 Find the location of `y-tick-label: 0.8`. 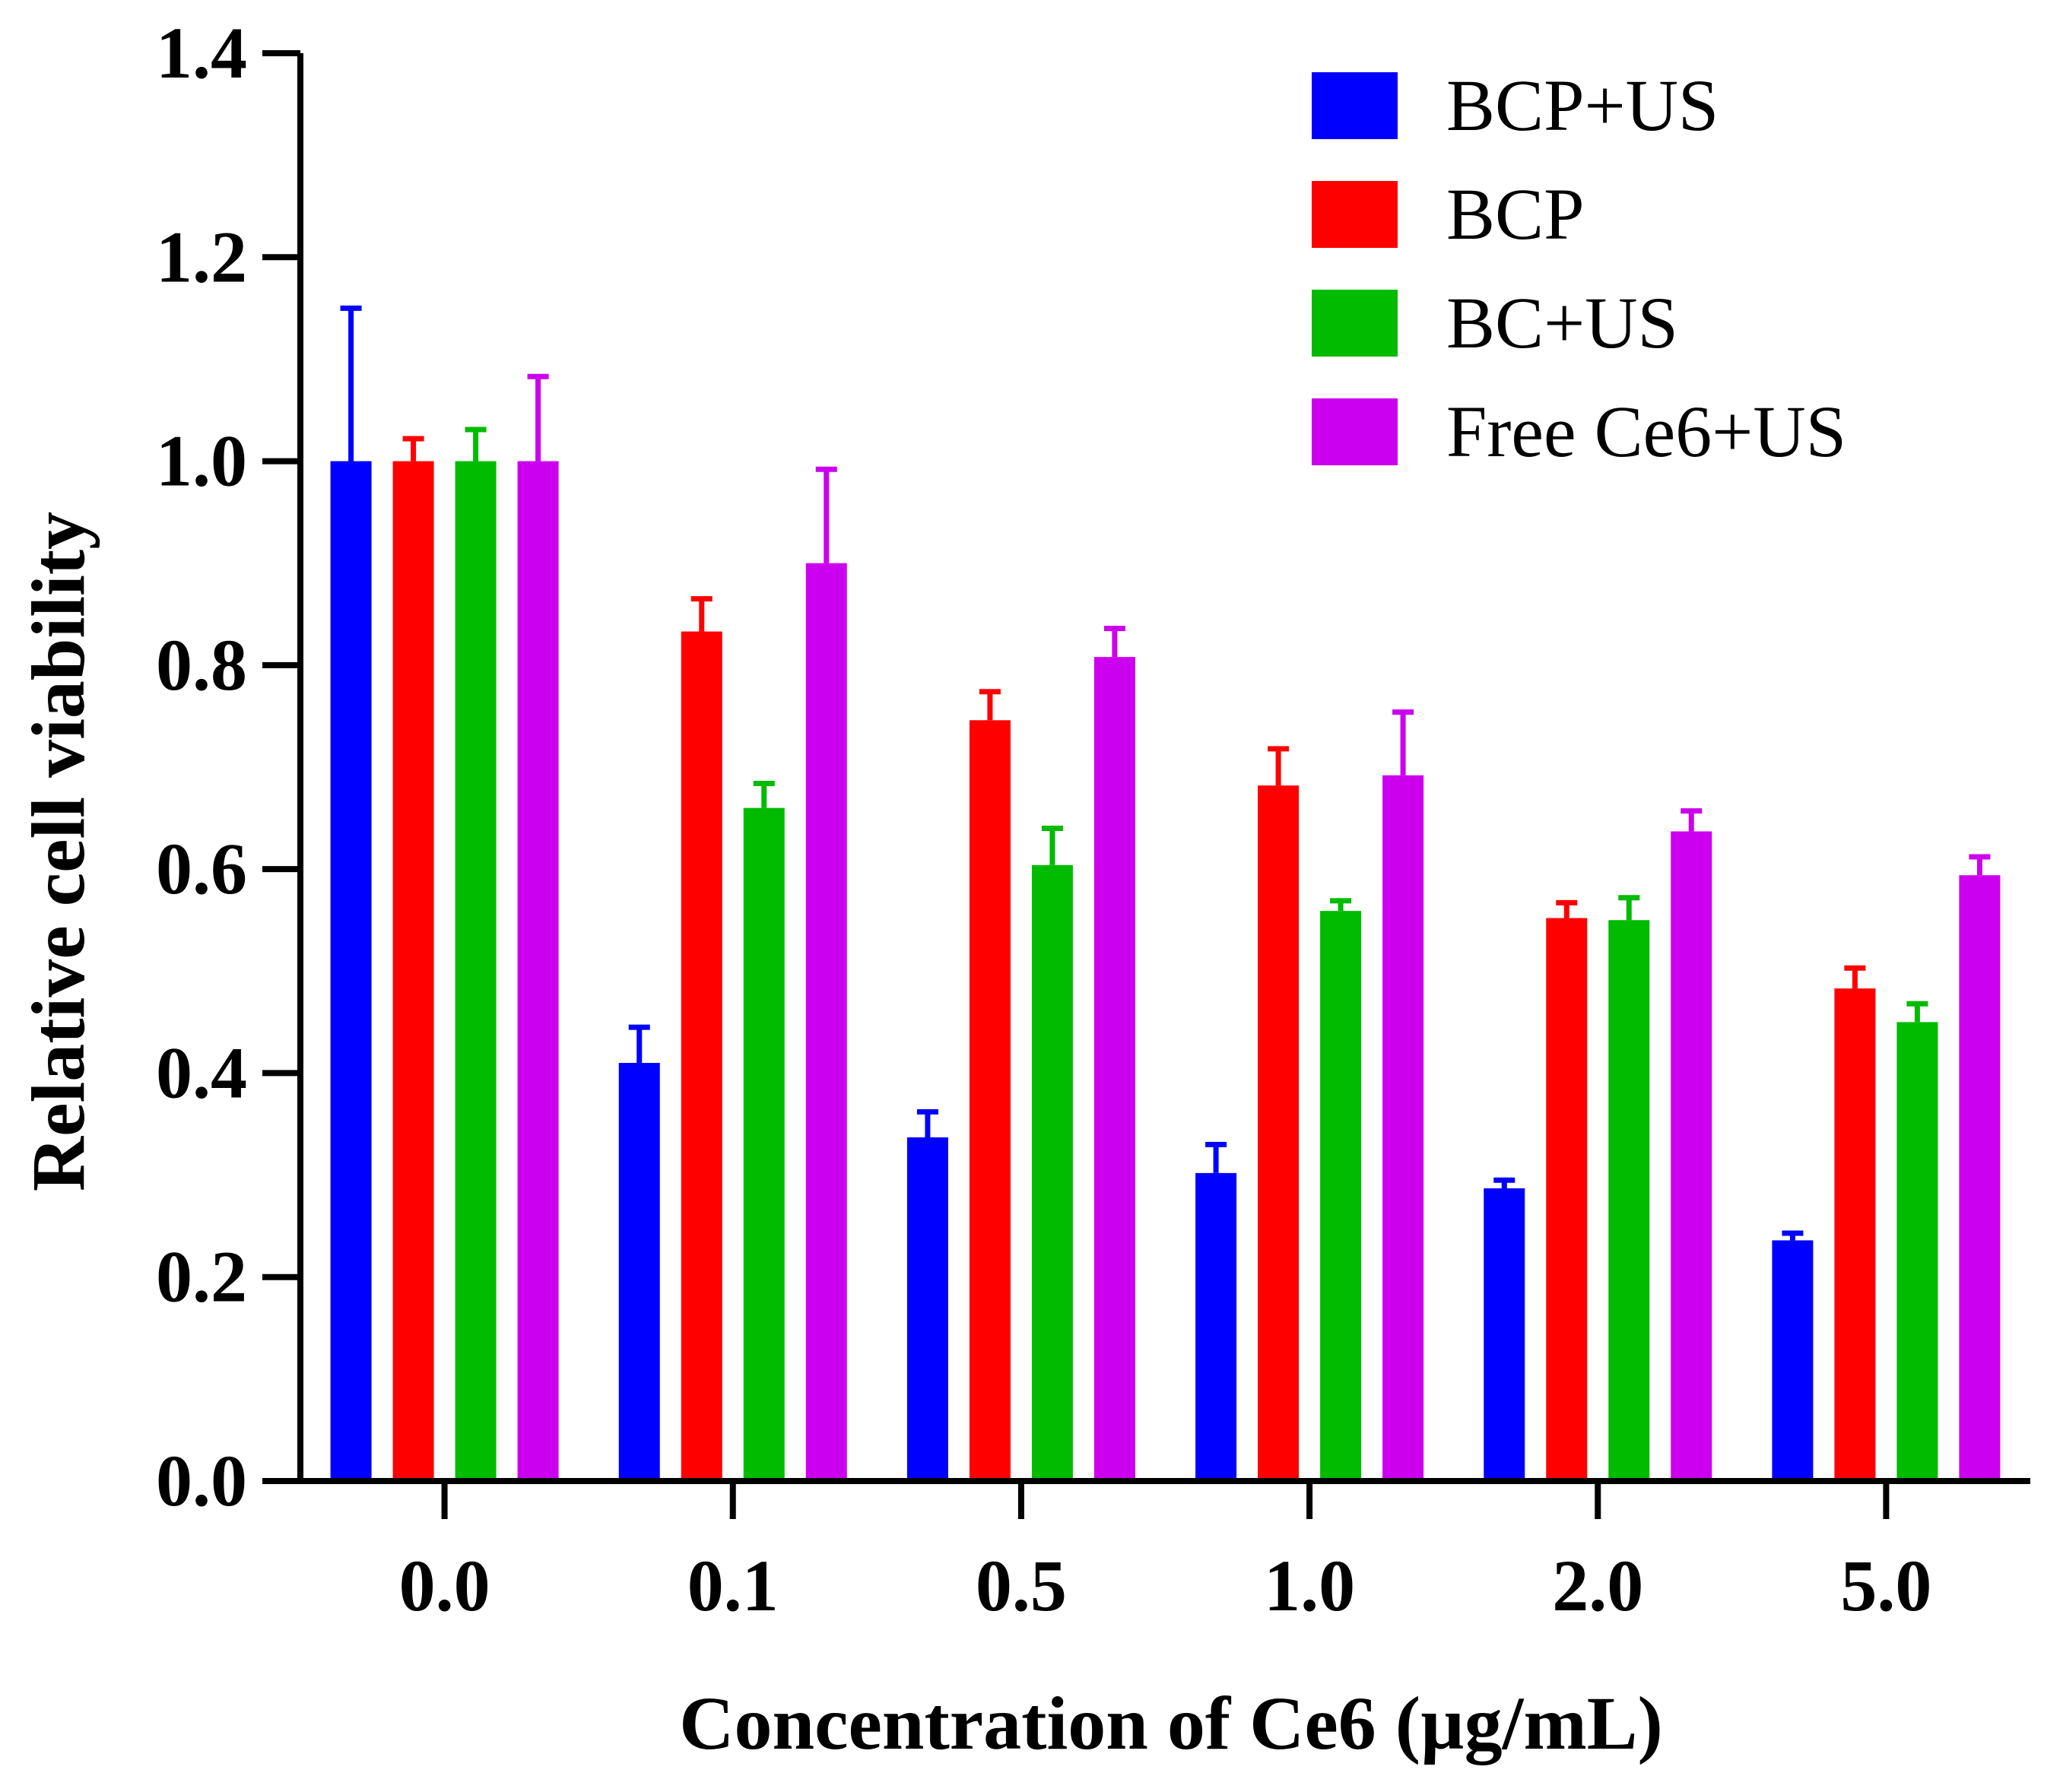

y-tick-label: 0.8 is located at coordinates (201, 665).